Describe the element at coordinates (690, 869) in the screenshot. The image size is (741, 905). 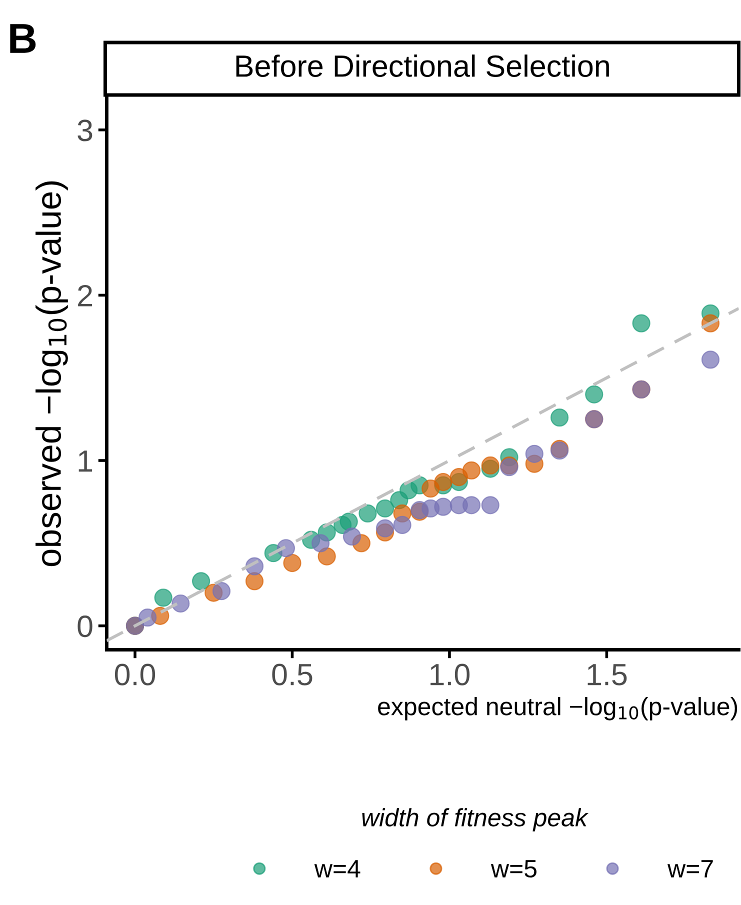
I see `legend-label: w=7` at that location.